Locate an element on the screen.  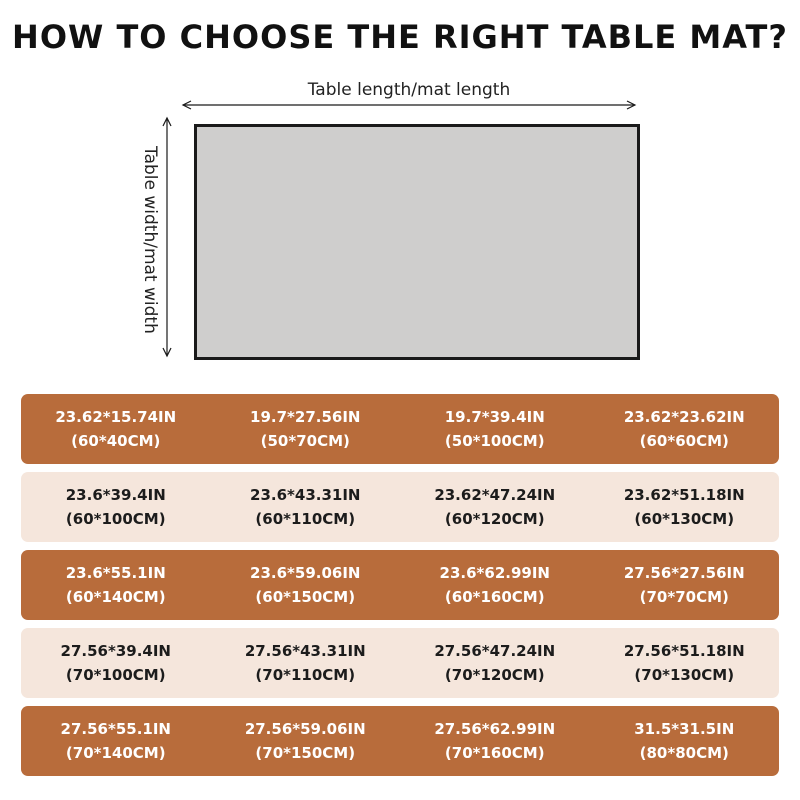
size-inches: 19.7*39.4IN is located at coordinates (494, 417).